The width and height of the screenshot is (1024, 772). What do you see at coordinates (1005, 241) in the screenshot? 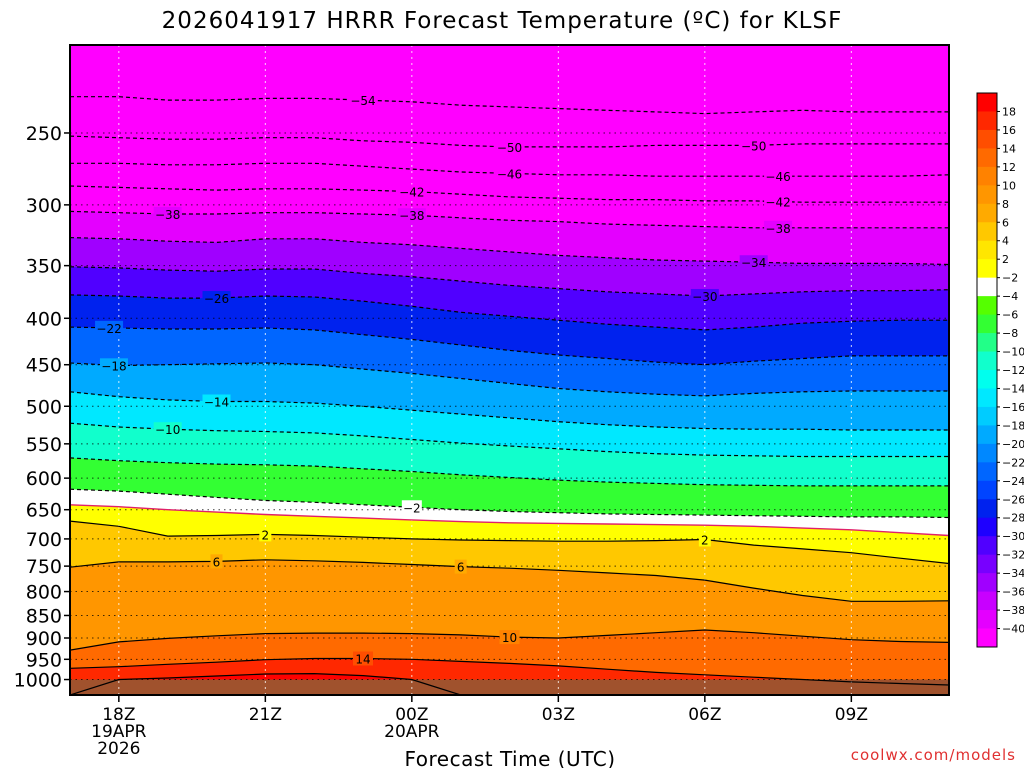
I see `colorbar-label: 4` at bounding box center [1005, 241].